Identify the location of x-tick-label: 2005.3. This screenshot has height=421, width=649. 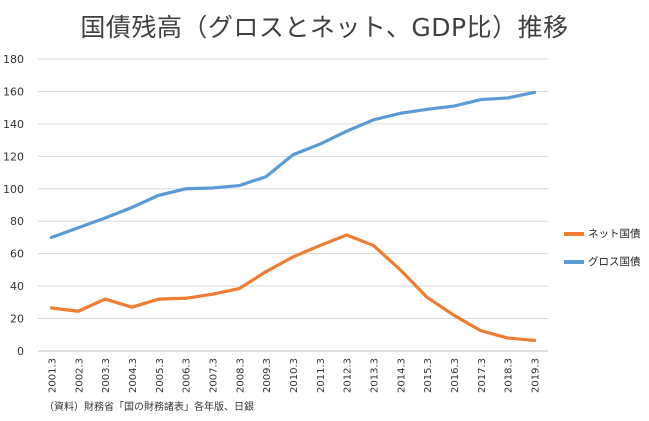
(160, 375).